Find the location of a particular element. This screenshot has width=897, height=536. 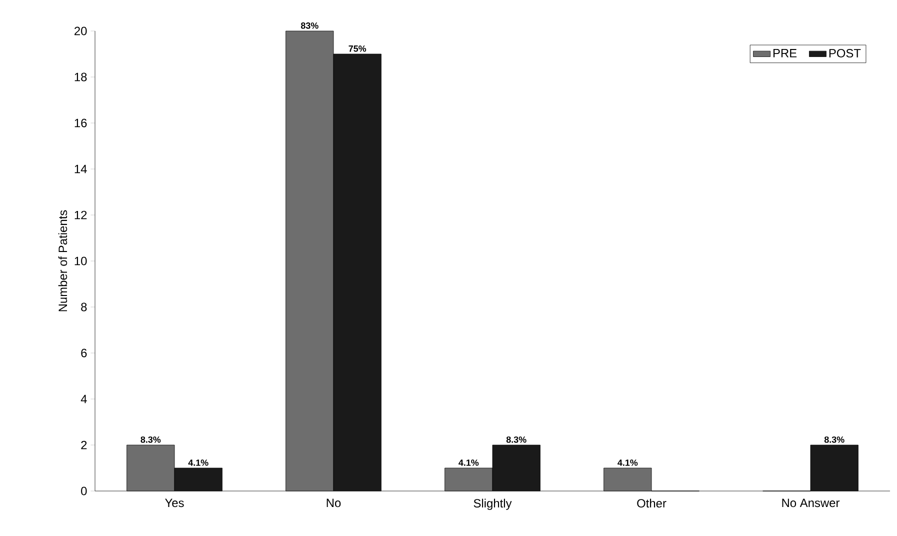

annotation: 83% is located at coordinates (309, 25).